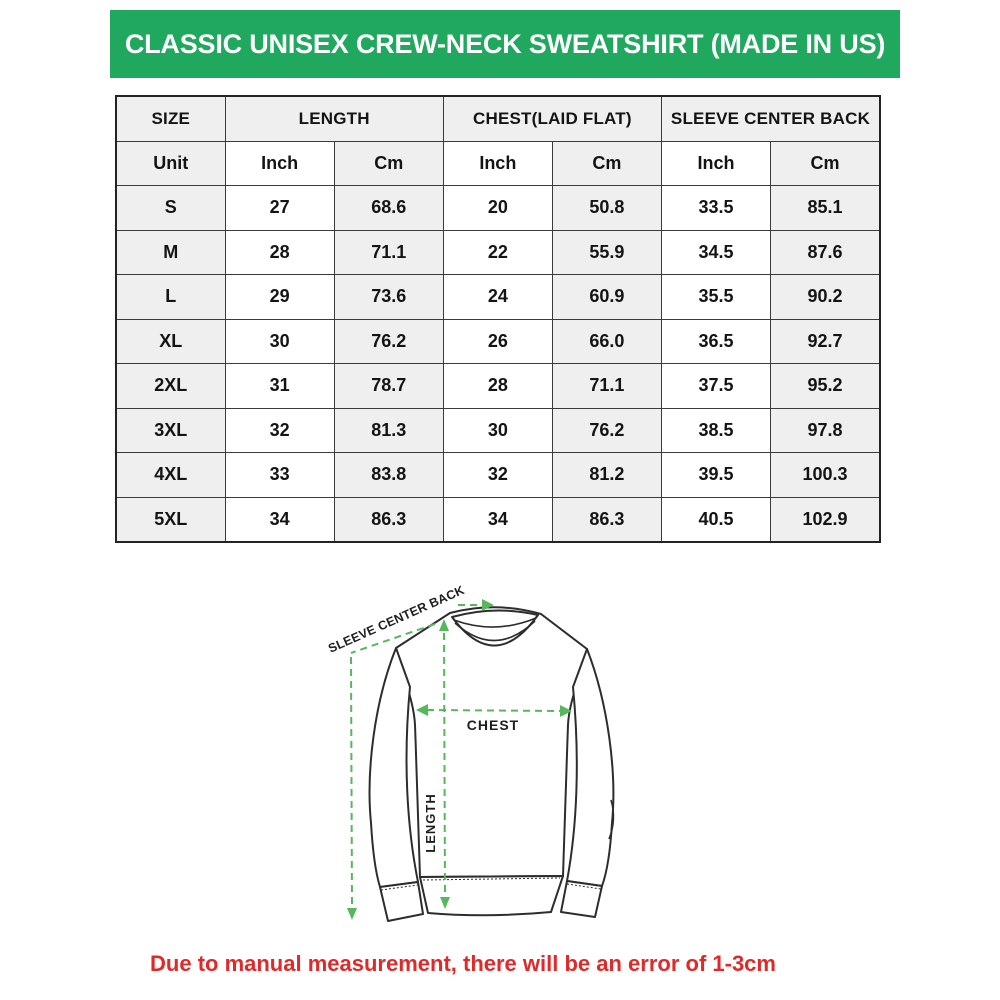 This screenshot has width=1000, height=1000. I want to click on table-row: M 28 71.1 22 55.9 34.5 87.6, so click(498, 252).